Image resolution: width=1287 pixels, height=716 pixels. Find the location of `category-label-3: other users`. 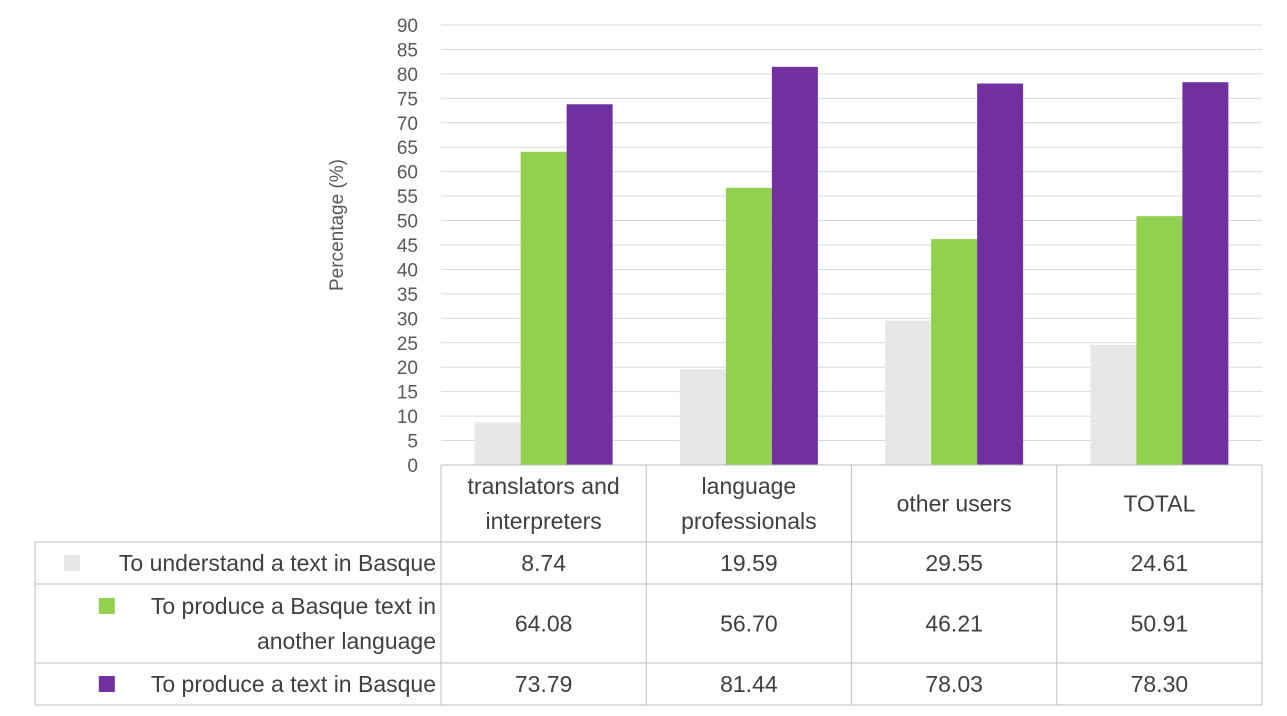

category-label-3: other users is located at coordinates (954, 504).